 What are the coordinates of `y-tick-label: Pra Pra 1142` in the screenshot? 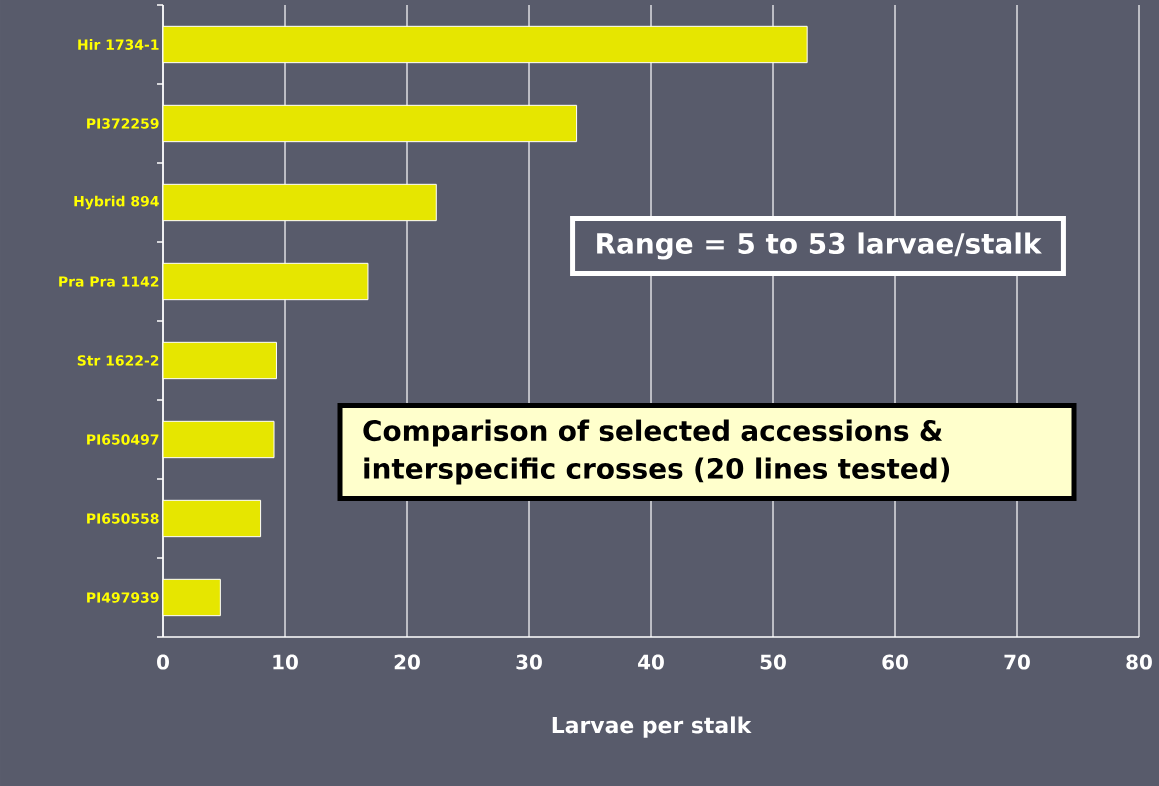 It's located at (109, 281).